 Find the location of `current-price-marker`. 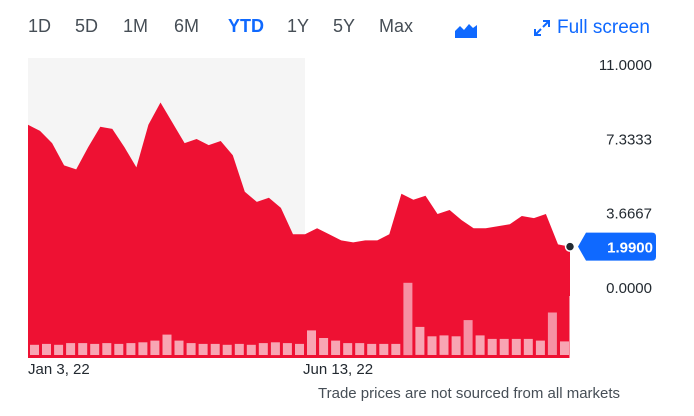

current-price-marker is located at coordinates (570, 246).